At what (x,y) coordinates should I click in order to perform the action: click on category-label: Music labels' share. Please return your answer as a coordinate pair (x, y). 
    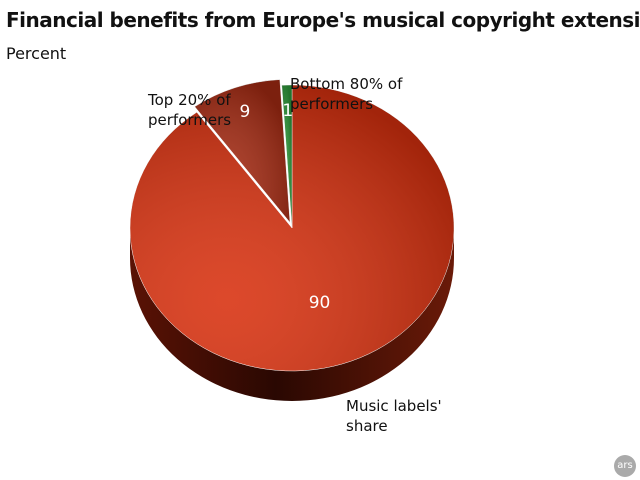
    Looking at the image, I should click on (394, 416).